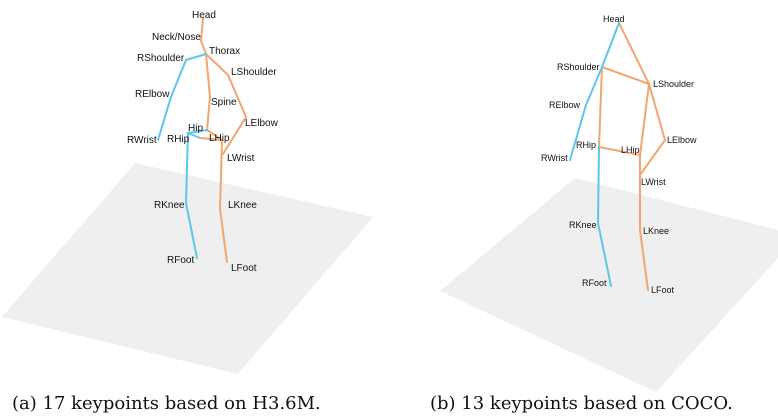 This screenshot has height=416, width=778. What do you see at coordinates (211, 139) in the screenshot?
I see `bone-a-rhip-lhip` at bounding box center [211, 139].